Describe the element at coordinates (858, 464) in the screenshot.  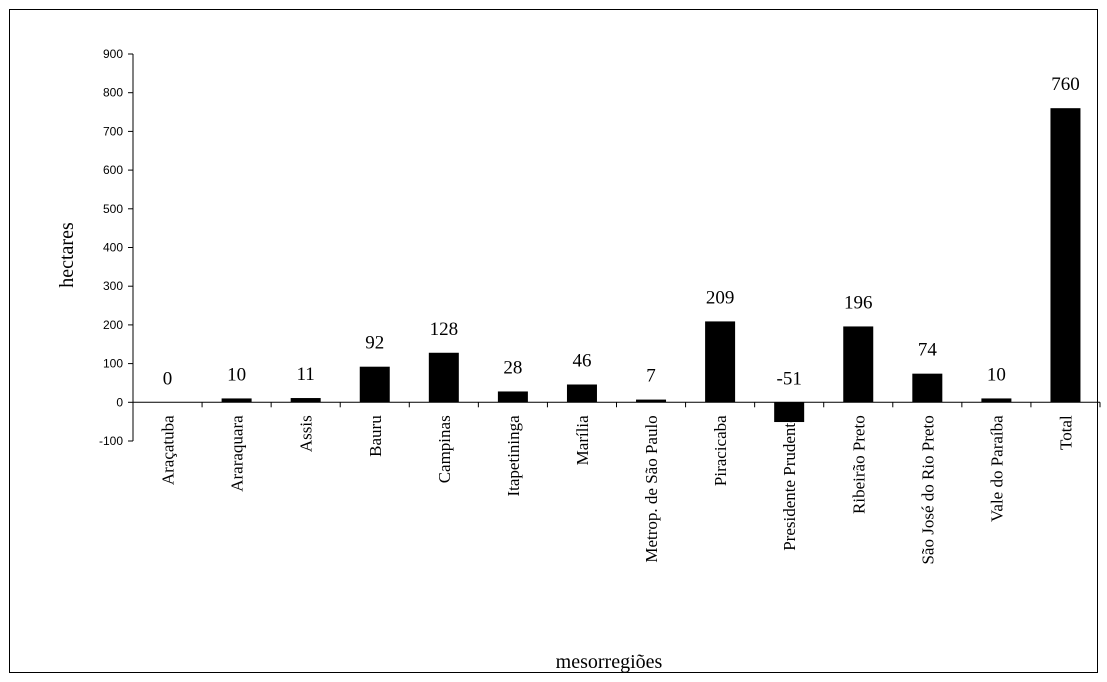
I see `x-tick-label: Ribeirão Preto` at that location.